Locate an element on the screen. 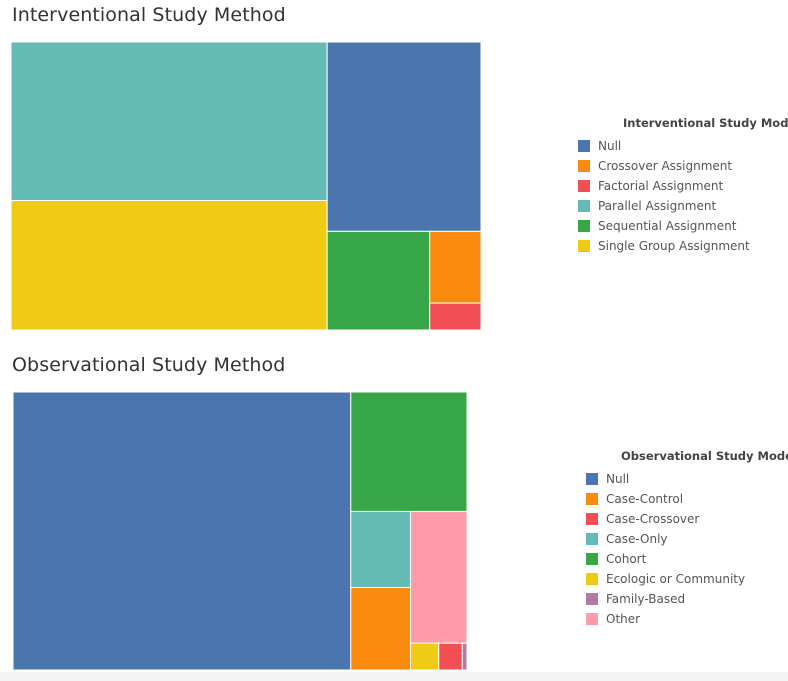 Image resolution: width=788 pixels, height=681 pixels. observational-legend-item-cohort: Cohort is located at coordinates (687, 559).